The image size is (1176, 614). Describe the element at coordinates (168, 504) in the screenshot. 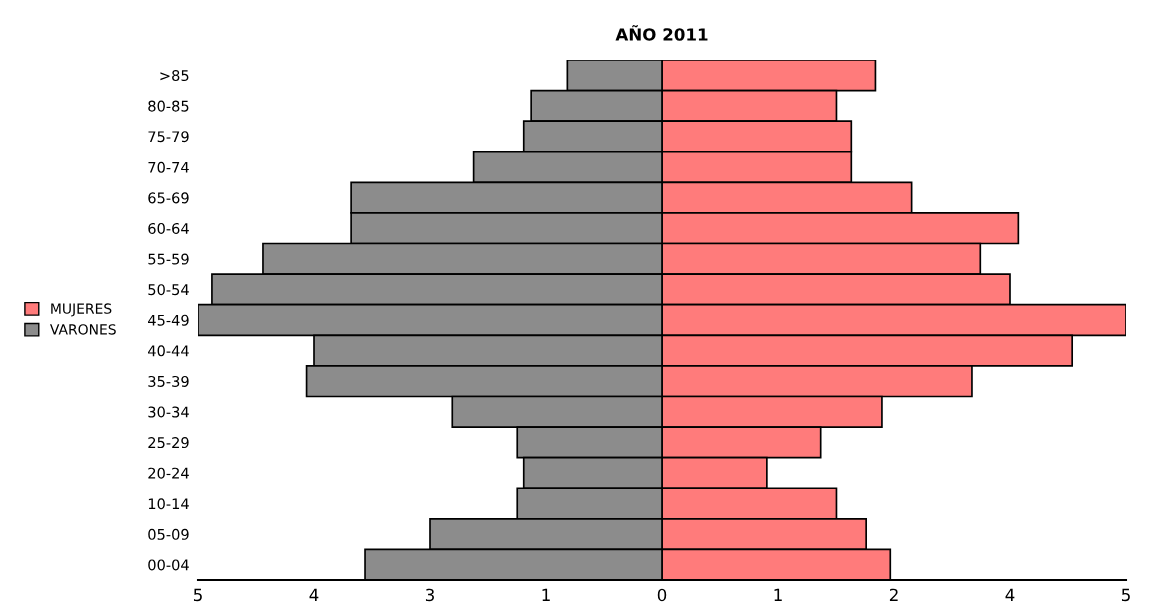

I see `y-tick-label: 10-14` at that location.